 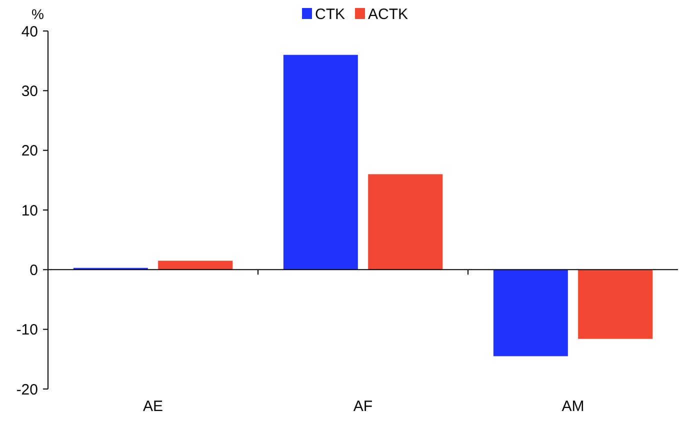 I want to click on legend-label: ACTK, so click(x=388, y=14).